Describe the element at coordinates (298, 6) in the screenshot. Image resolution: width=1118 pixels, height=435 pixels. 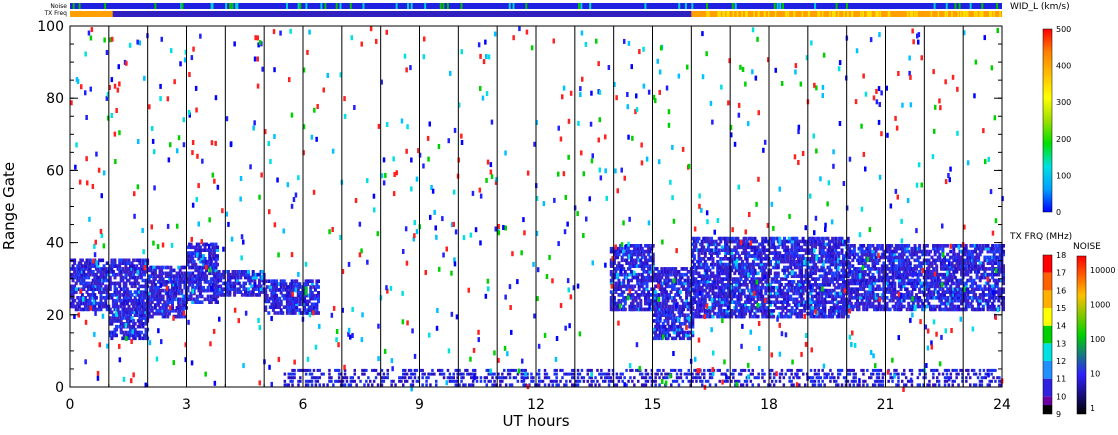
I see `noise-strip-mark` at that location.